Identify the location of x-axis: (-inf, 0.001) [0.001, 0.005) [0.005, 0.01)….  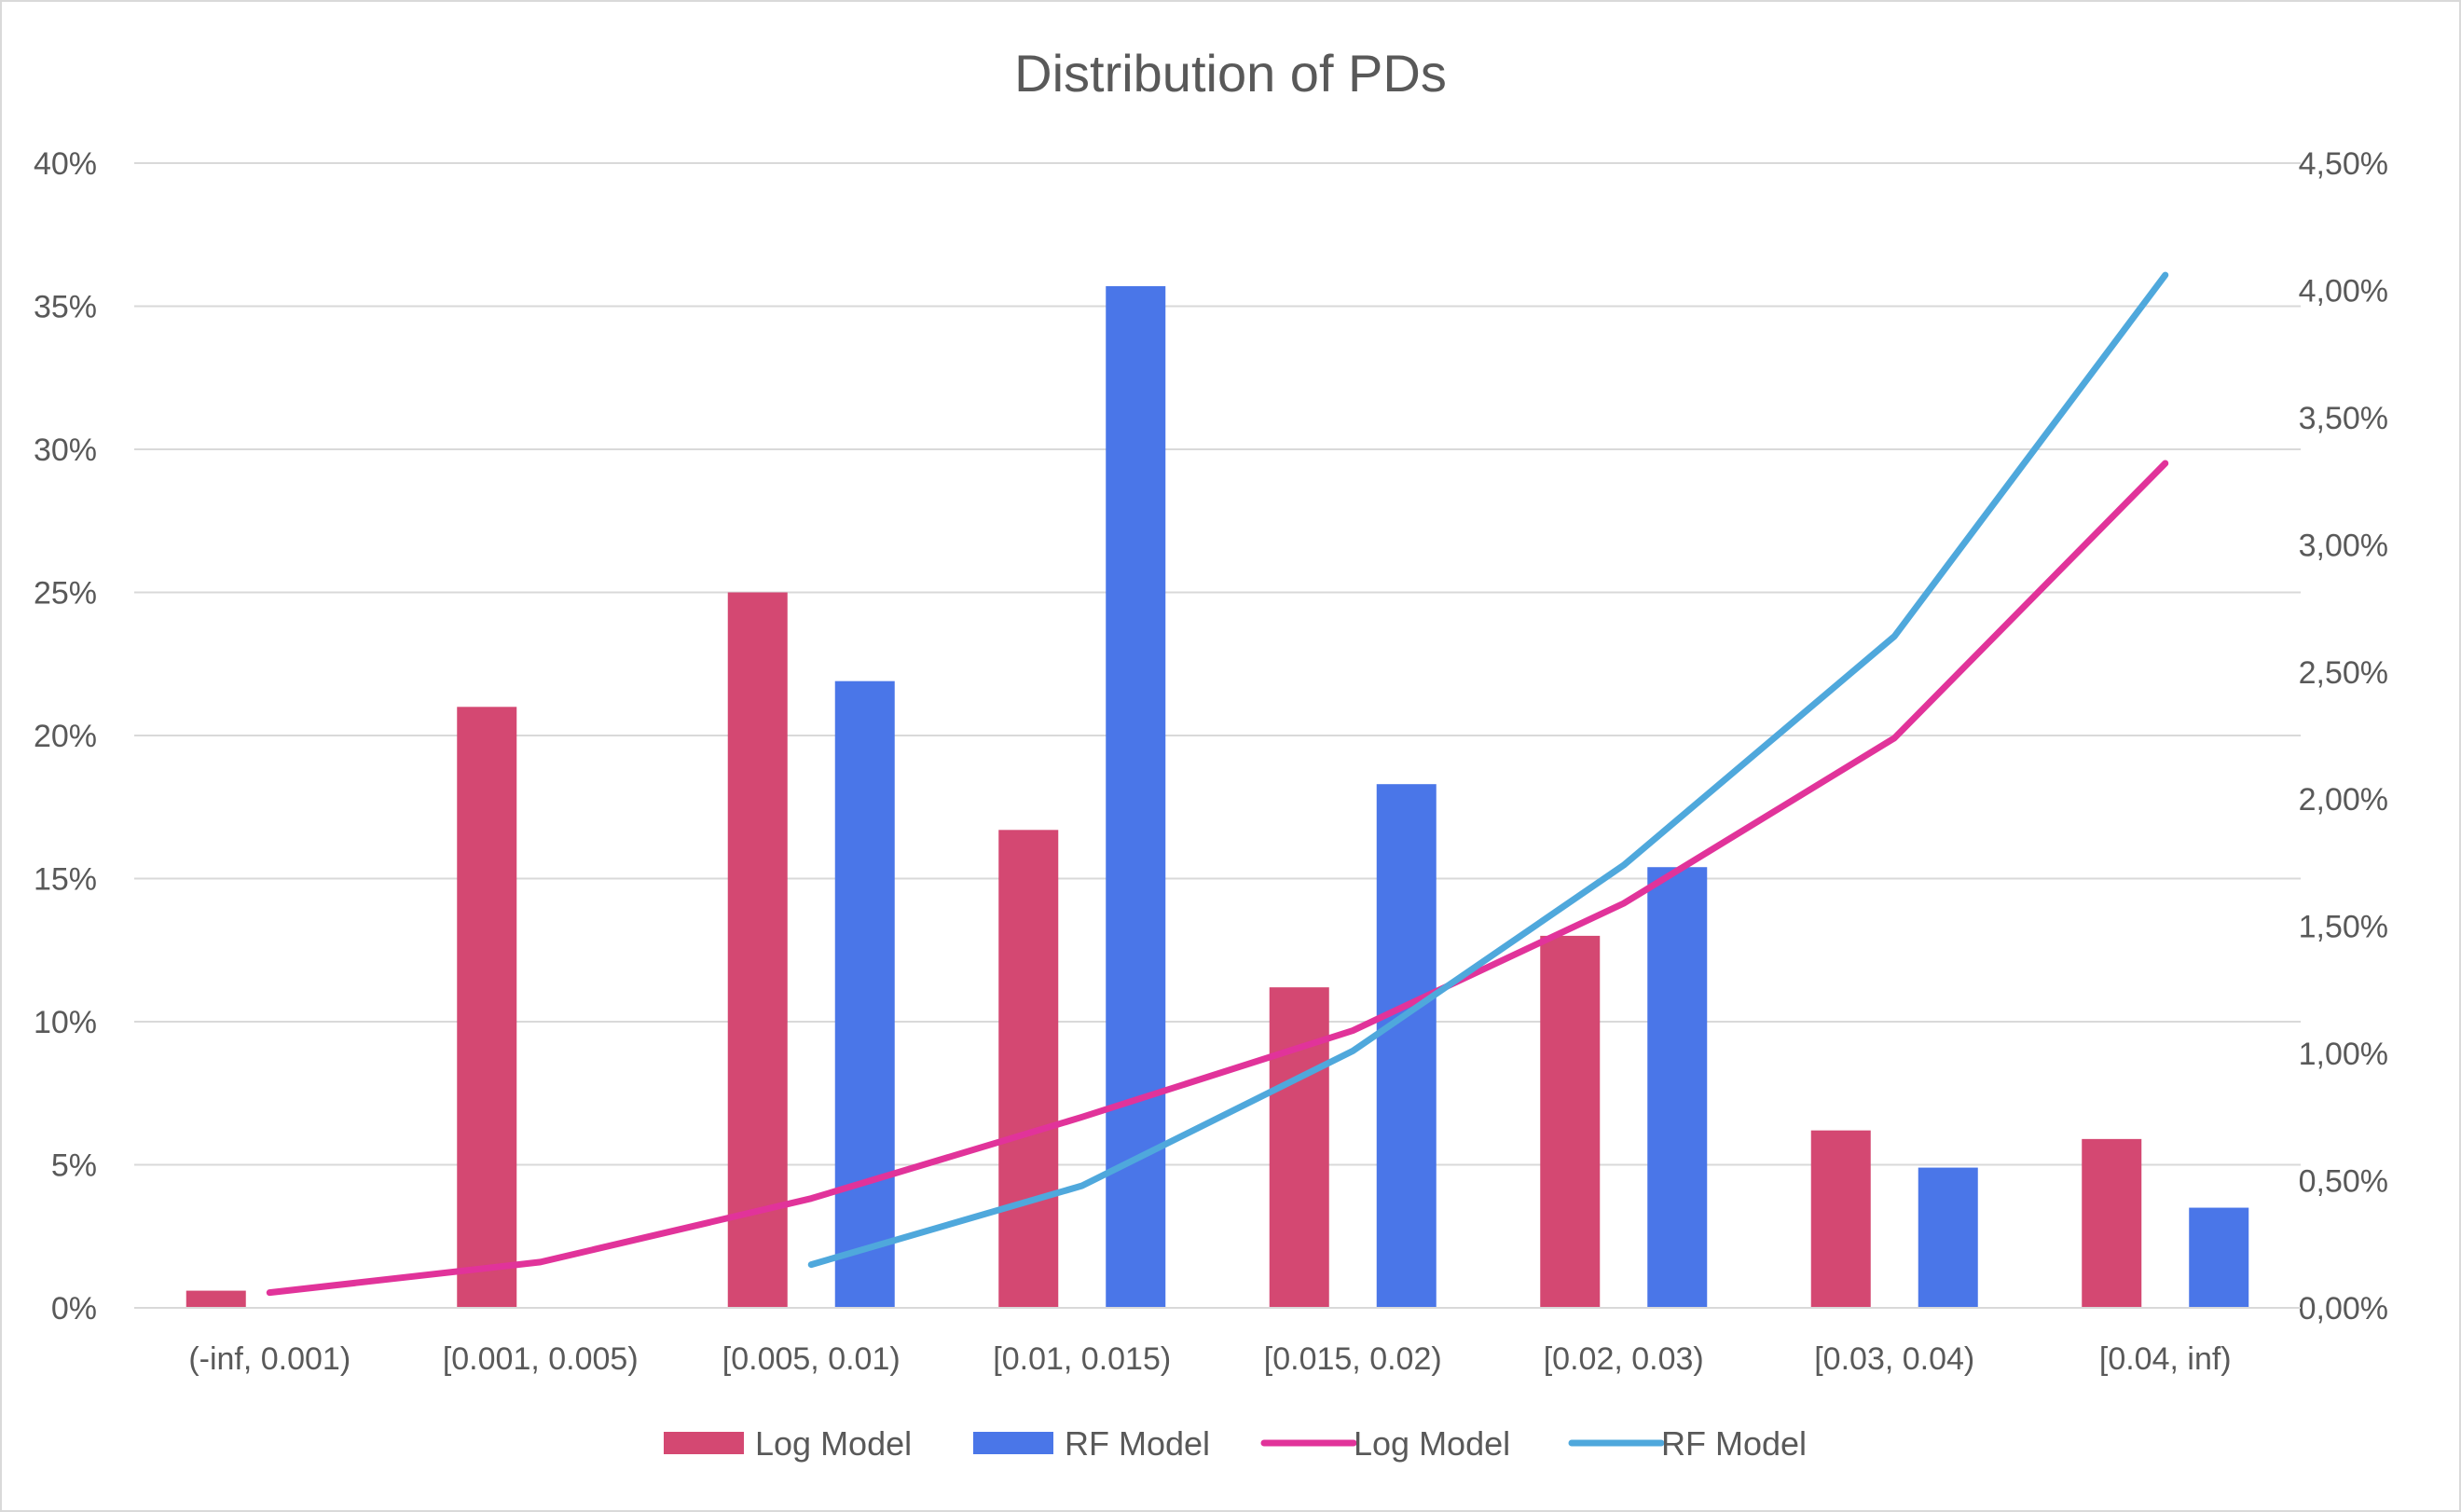
(1217, 1342).